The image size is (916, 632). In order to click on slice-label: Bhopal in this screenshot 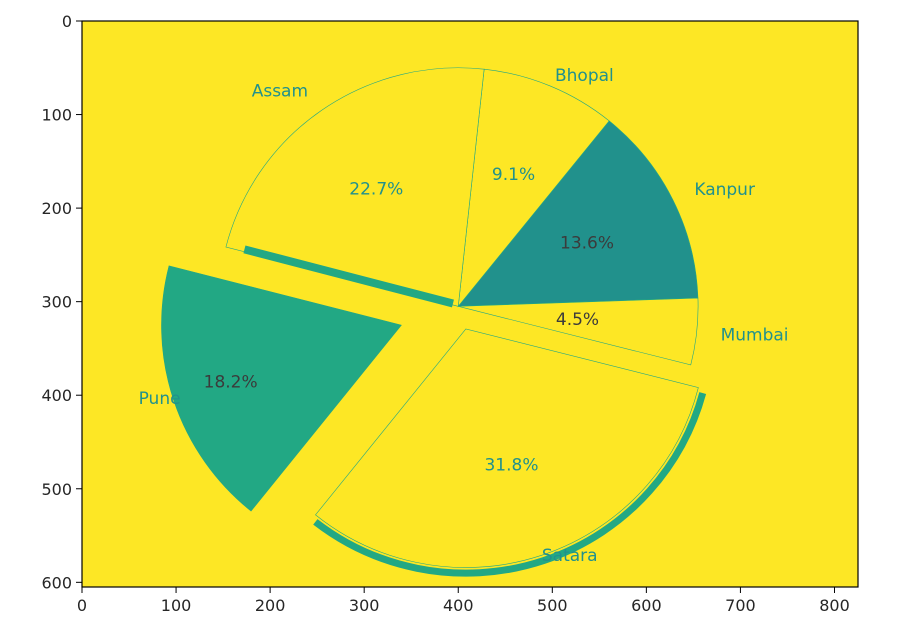, I will do `click(584, 76)`.